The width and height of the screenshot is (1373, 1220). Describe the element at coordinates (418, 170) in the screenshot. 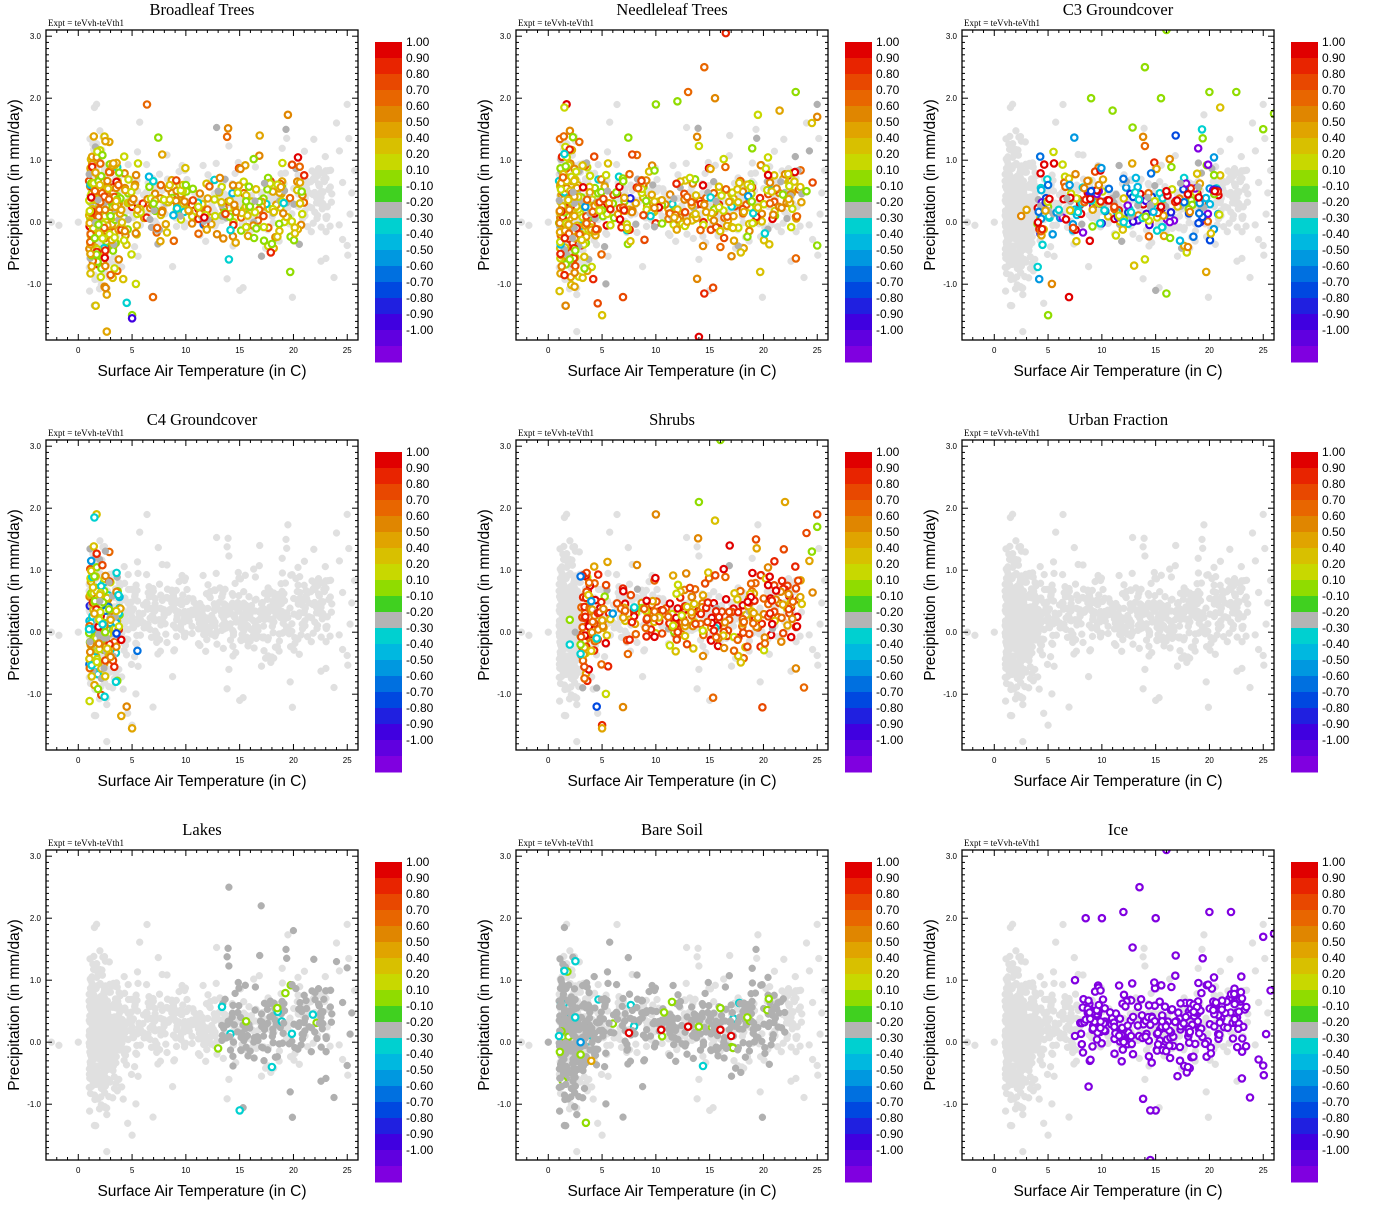

I see `colorbar-label: 0.10` at that location.